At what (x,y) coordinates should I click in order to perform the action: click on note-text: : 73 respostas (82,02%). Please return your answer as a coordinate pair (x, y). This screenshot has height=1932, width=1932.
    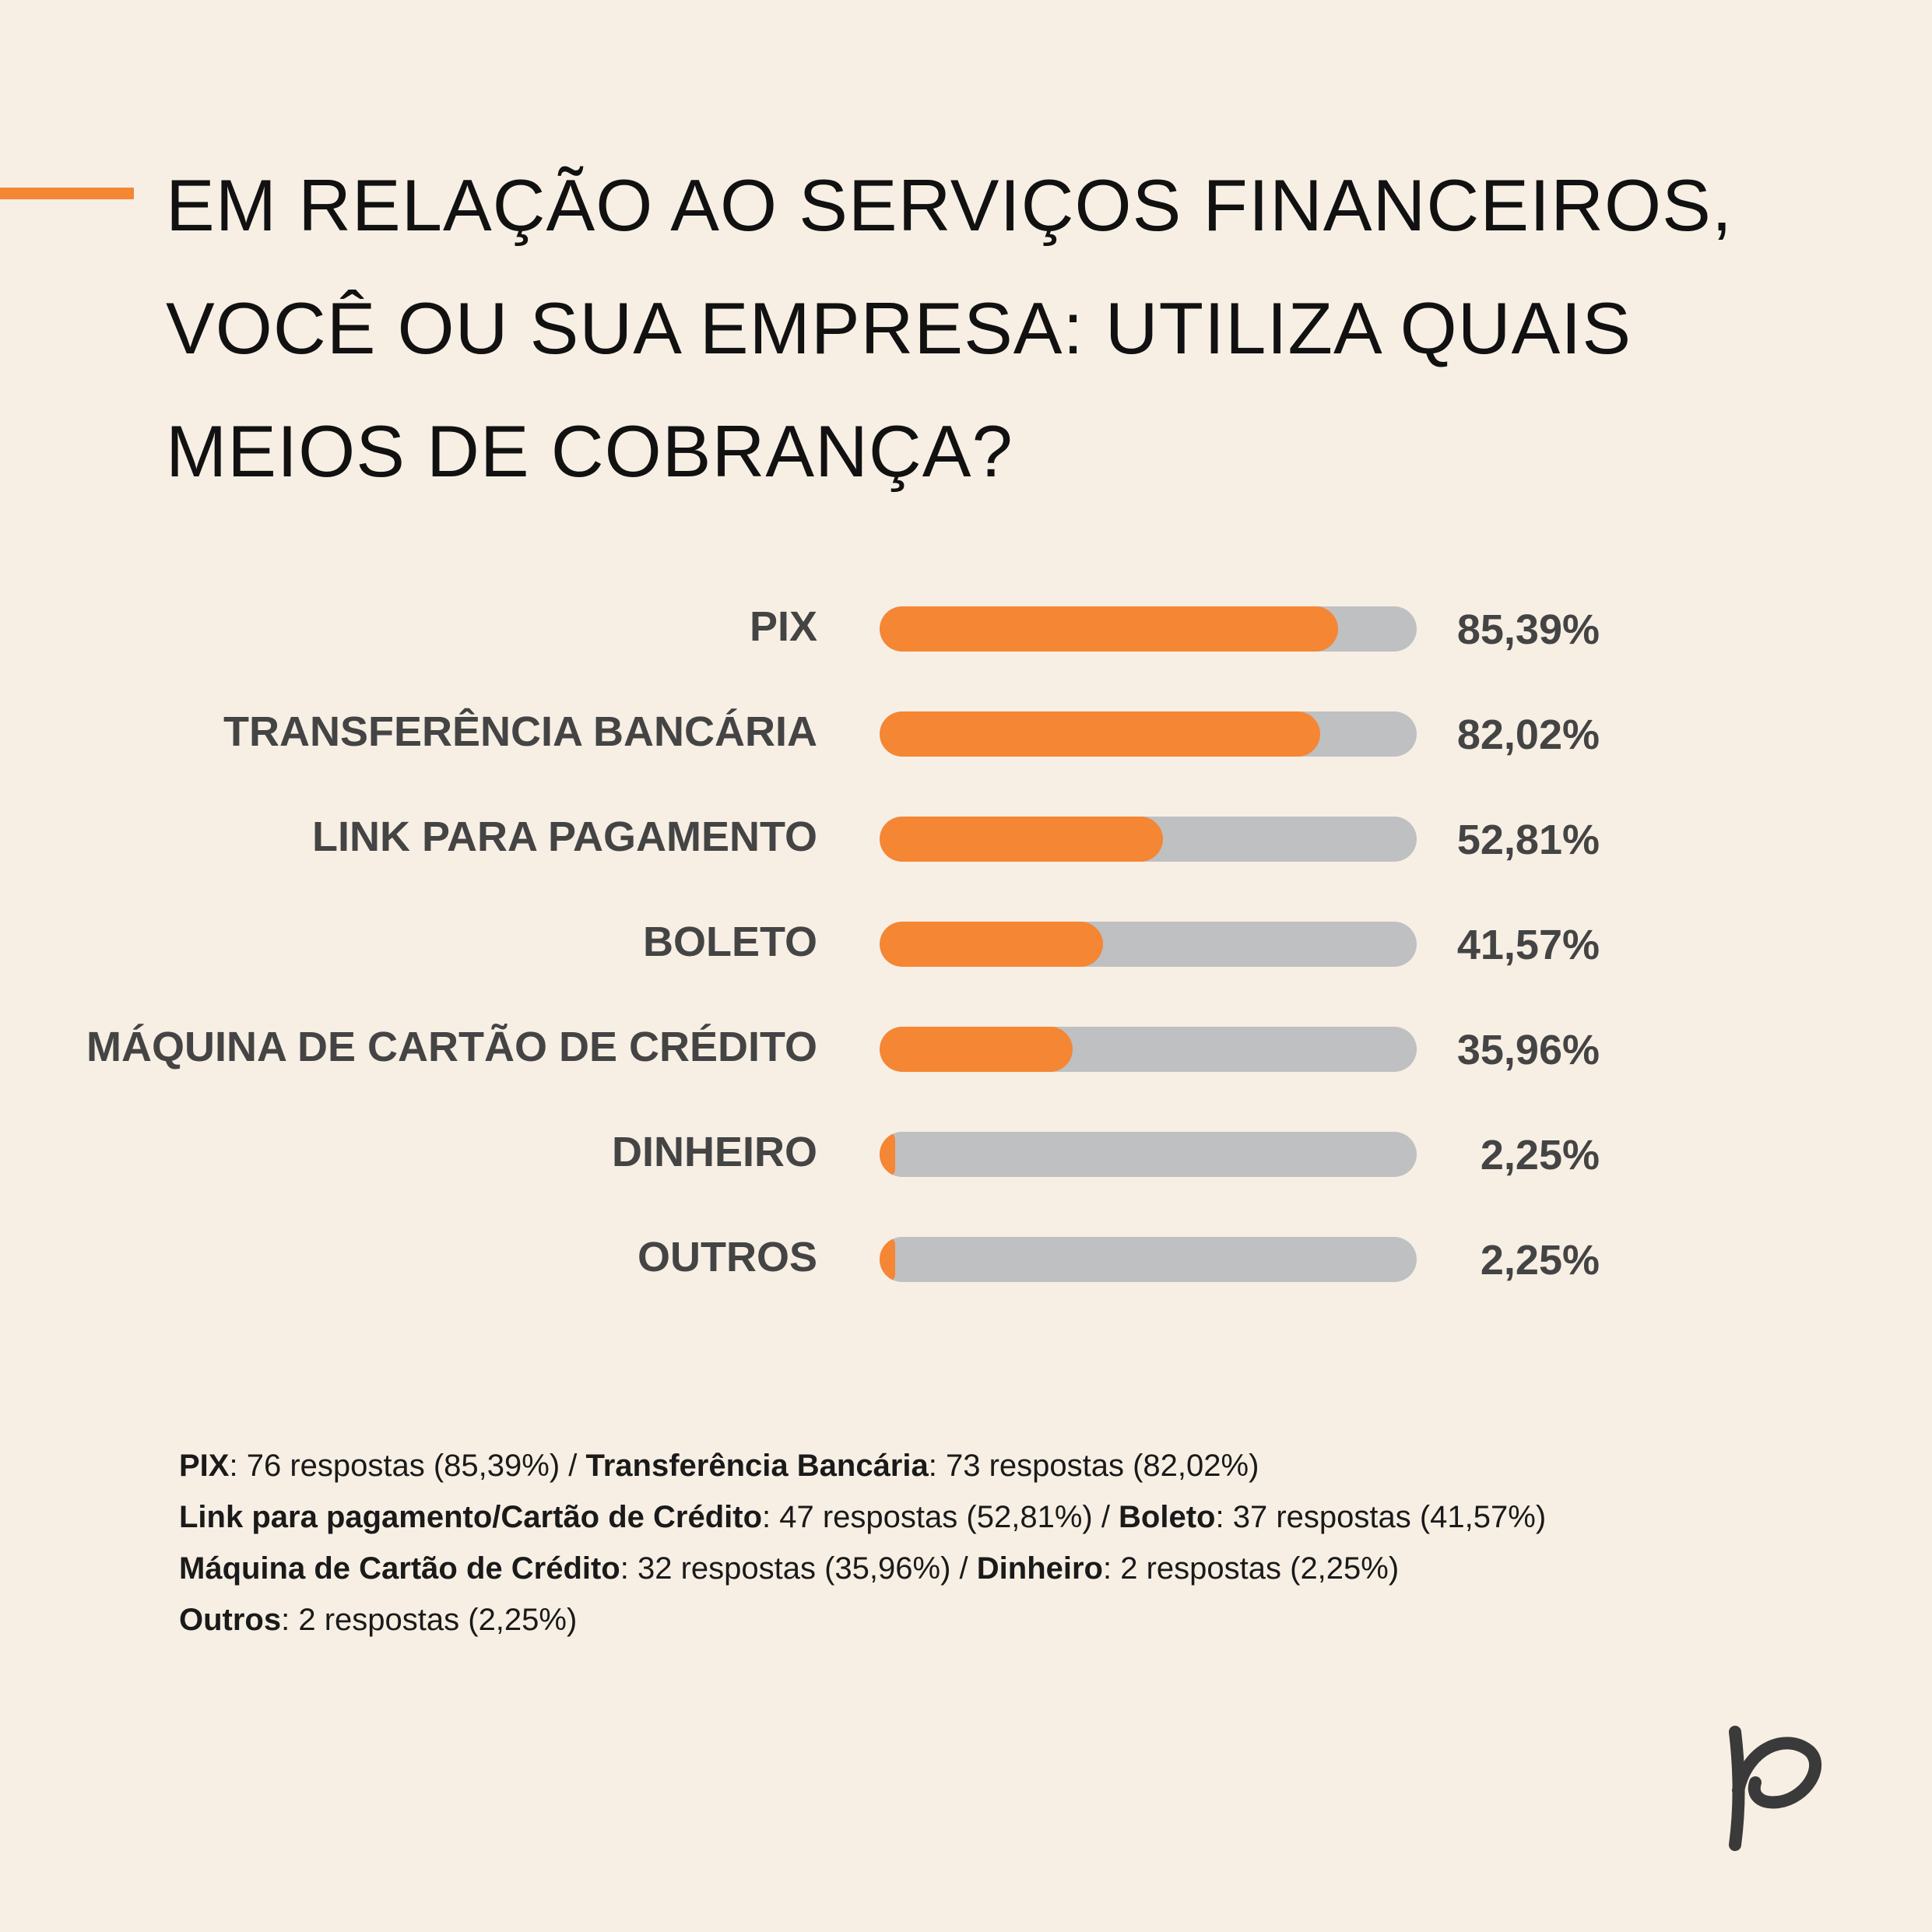
    Looking at the image, I should click on (1093, 1466).